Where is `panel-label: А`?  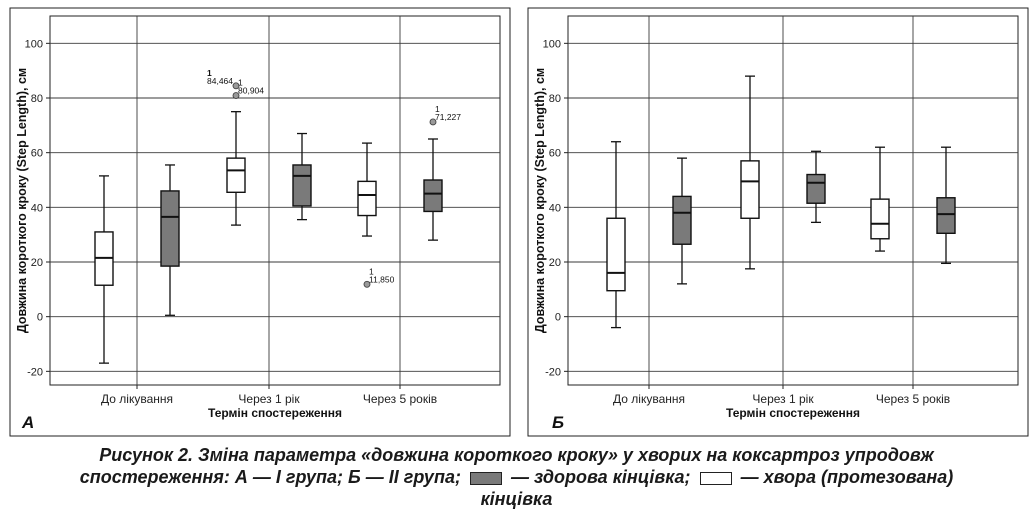 panel-label: А is located at coordinates (27, 422).